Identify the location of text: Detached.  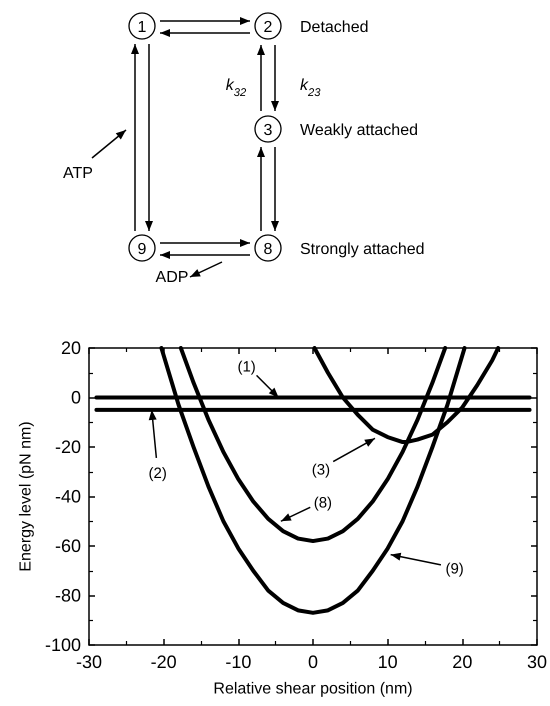
(334, 27).